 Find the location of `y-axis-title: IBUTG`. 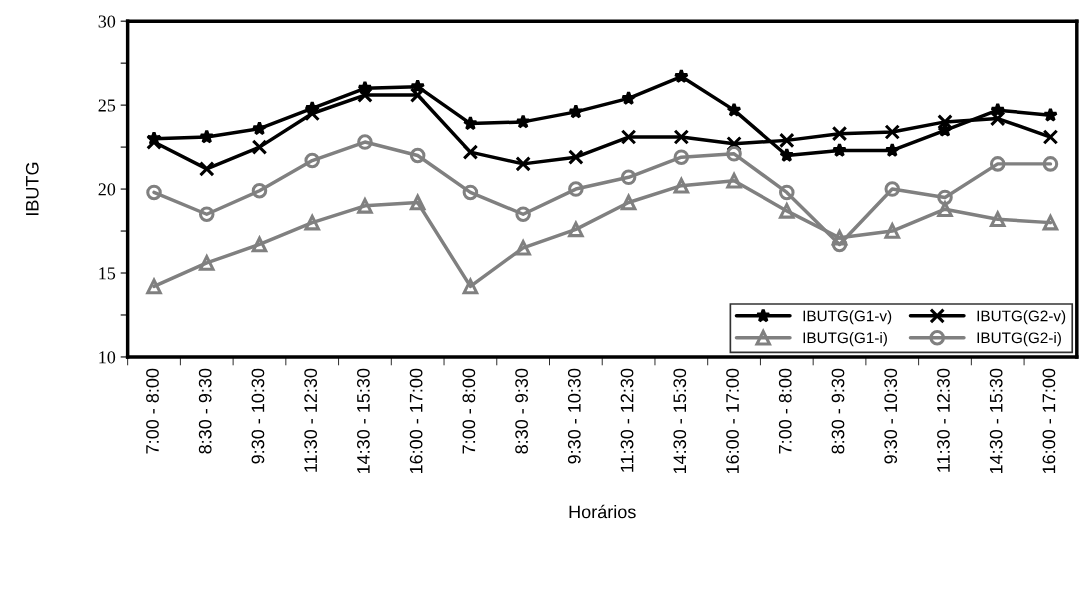

y-axis-title: IBUTG is located at coordinates (32, 188).